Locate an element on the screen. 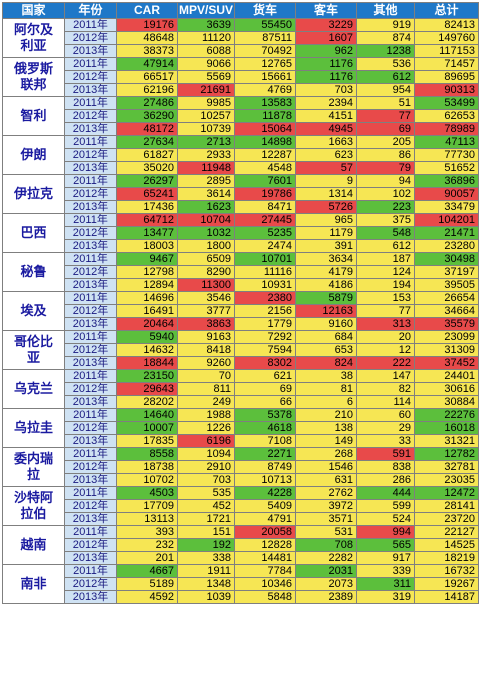  total-cell: 71457 is located at coordinates (446, 64).